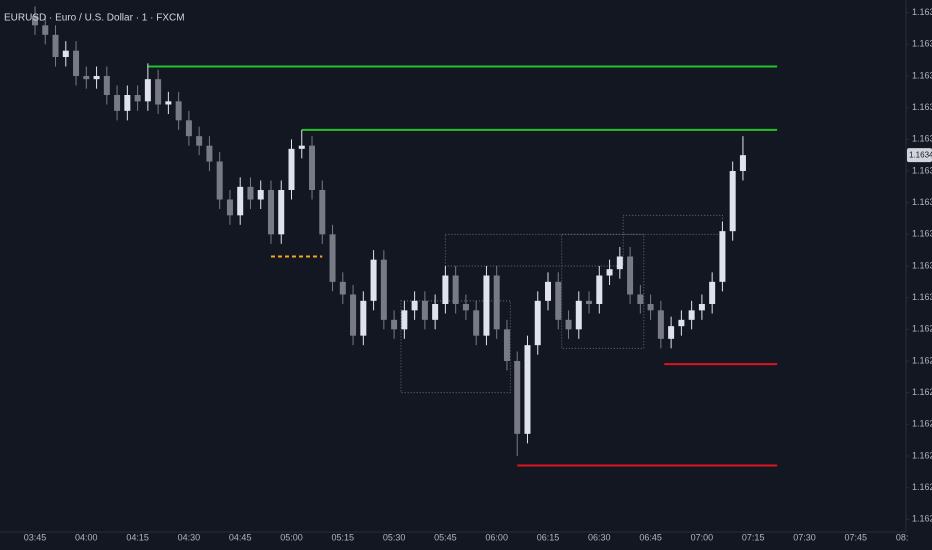 This screenshot has width=932, height=550. Describe the element at coordinates (922, 360) in the screenshot. I see `y-tick-label: 1.16280` at that location.